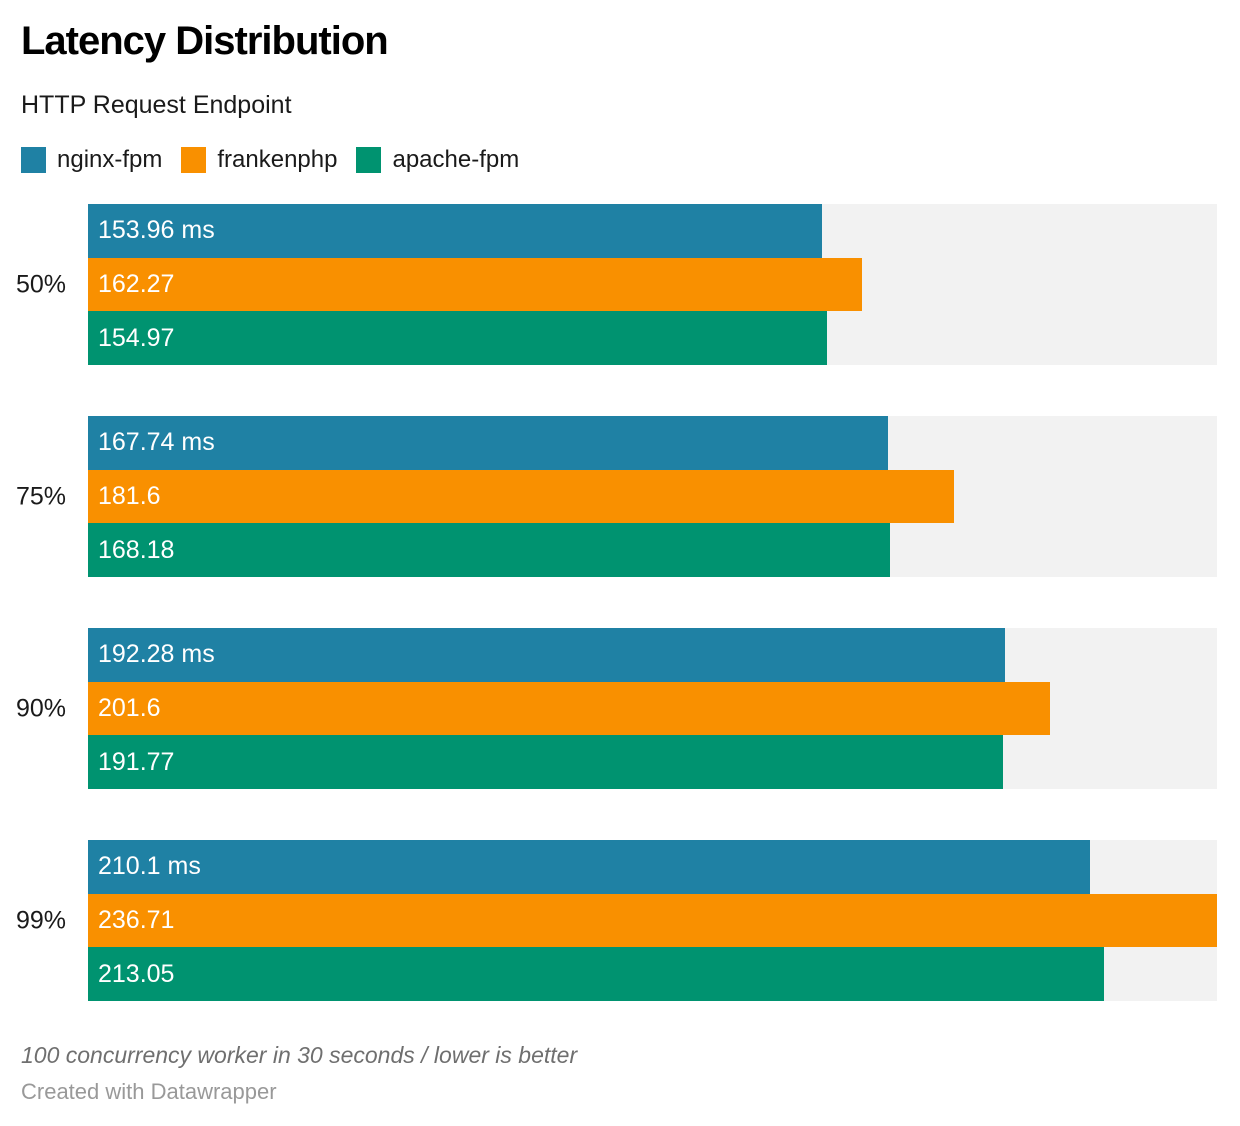  What do you see at coordinates (458, 338) in the screenshot?
I see `bar-apache-fpm: 154.97` at bounding box center [458, 338].